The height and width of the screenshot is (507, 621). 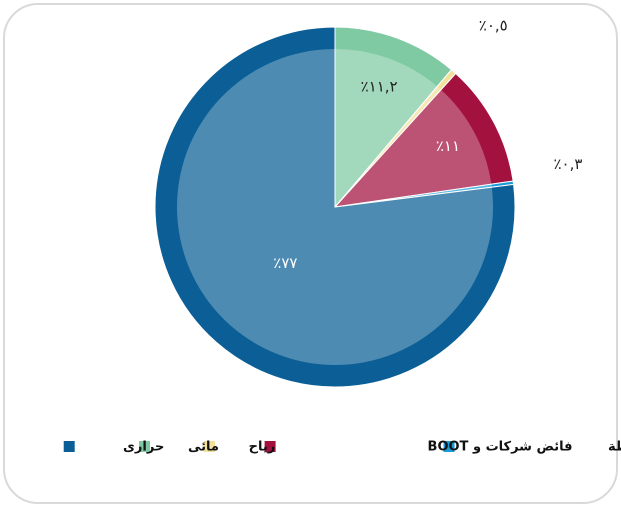 I want to click on data-label: ٪٠,٥, so click(x=493, y=25).